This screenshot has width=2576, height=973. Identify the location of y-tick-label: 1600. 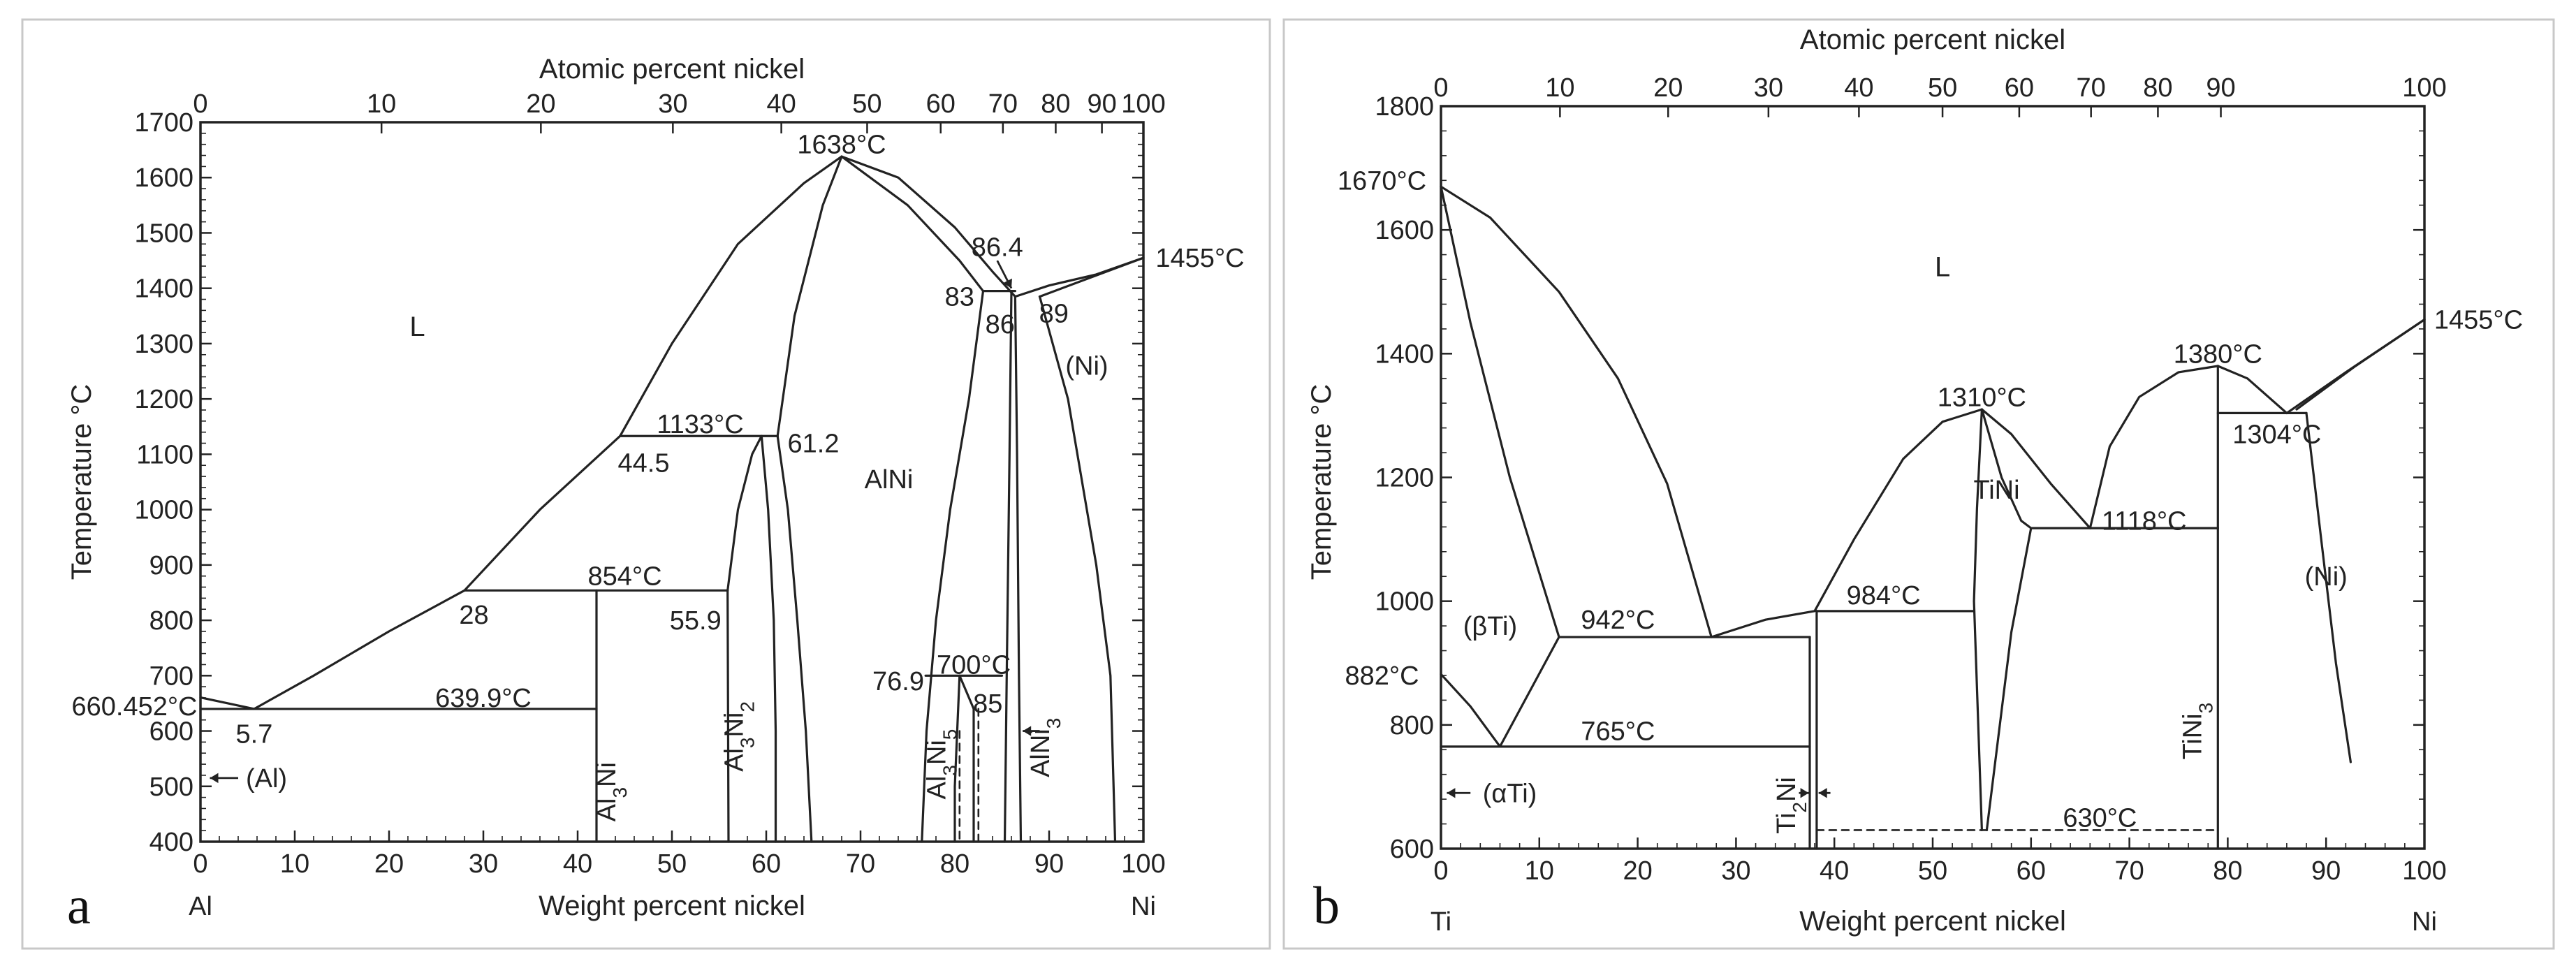
(1404, 230).